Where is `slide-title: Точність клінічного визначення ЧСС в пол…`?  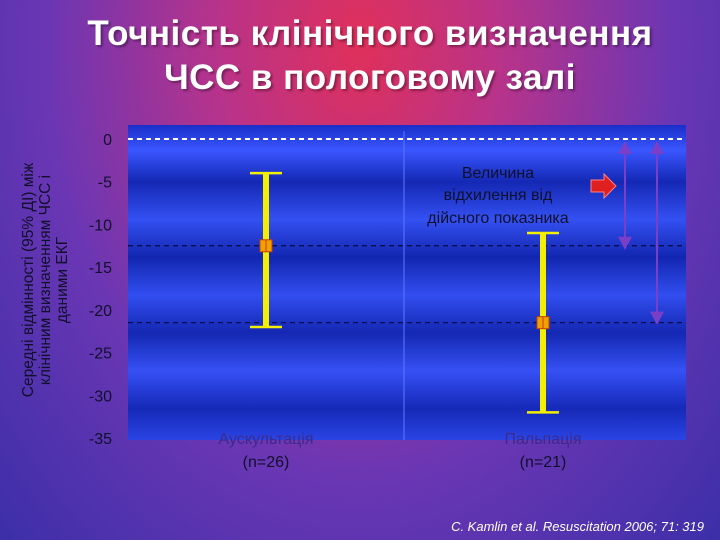
slide-title: Точність клінічного визначення ЧСС в пол… is located at coordinates (370, 56).